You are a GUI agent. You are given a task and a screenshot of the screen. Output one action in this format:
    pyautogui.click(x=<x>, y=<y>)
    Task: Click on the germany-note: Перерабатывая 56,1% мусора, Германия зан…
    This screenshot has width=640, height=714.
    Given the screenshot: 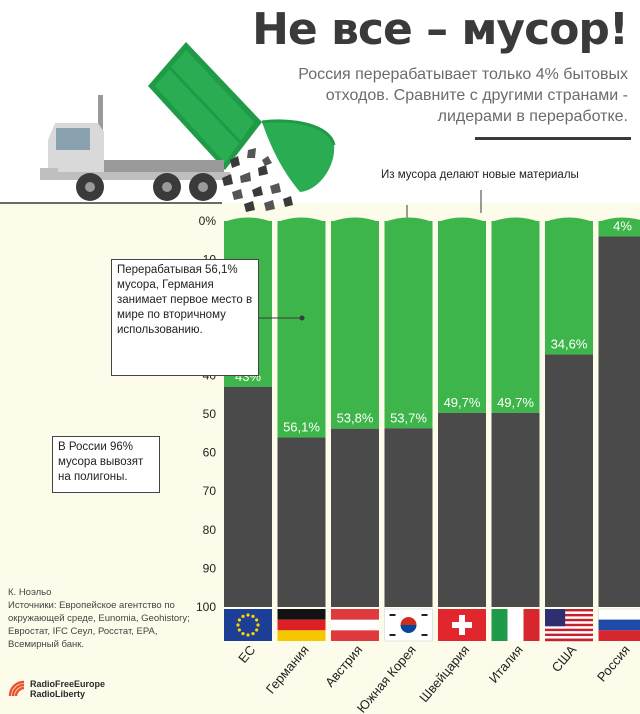 What is the action you would take?
    pyautogui.click(x=185, y=317)
    